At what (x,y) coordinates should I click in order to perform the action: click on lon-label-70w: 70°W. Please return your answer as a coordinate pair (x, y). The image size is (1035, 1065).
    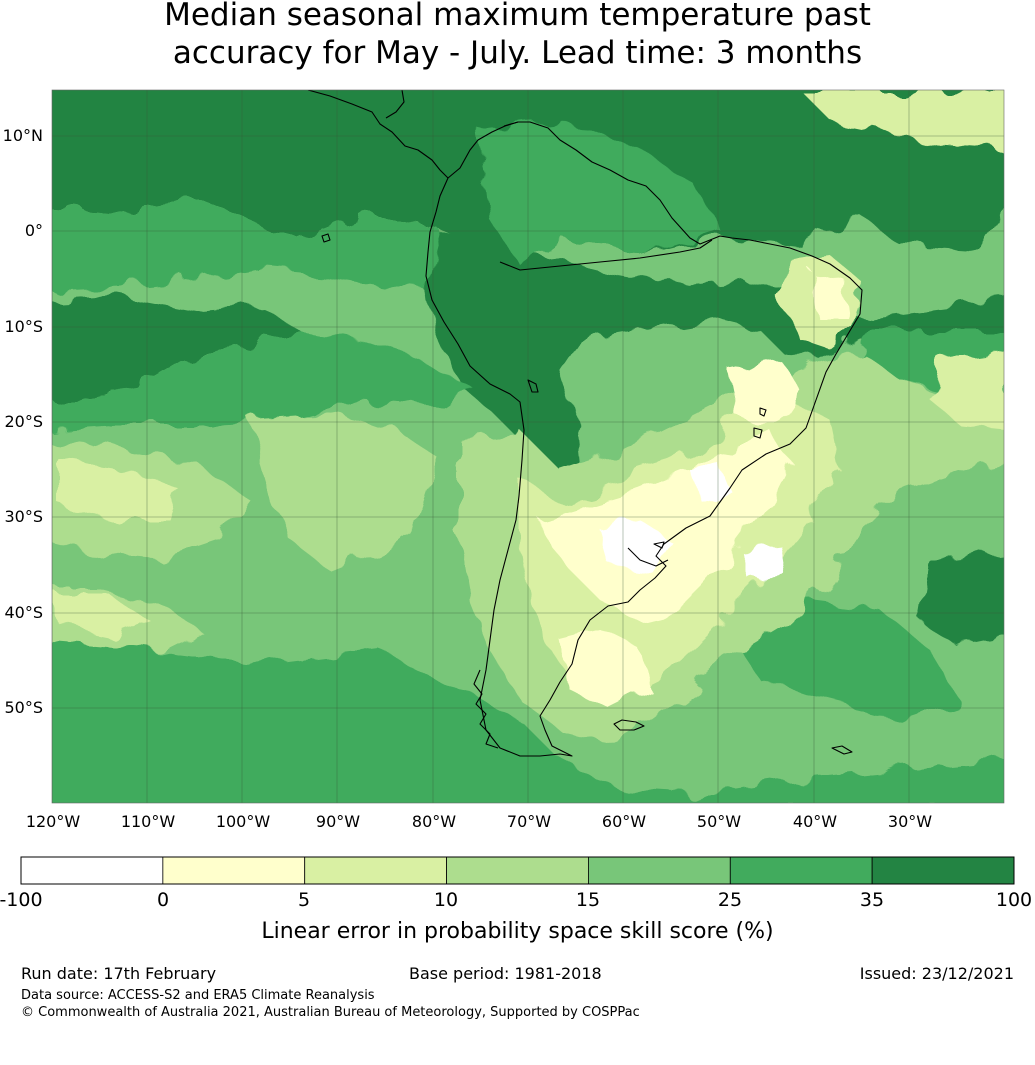
    Looking at the image, I should click on (529, 821).